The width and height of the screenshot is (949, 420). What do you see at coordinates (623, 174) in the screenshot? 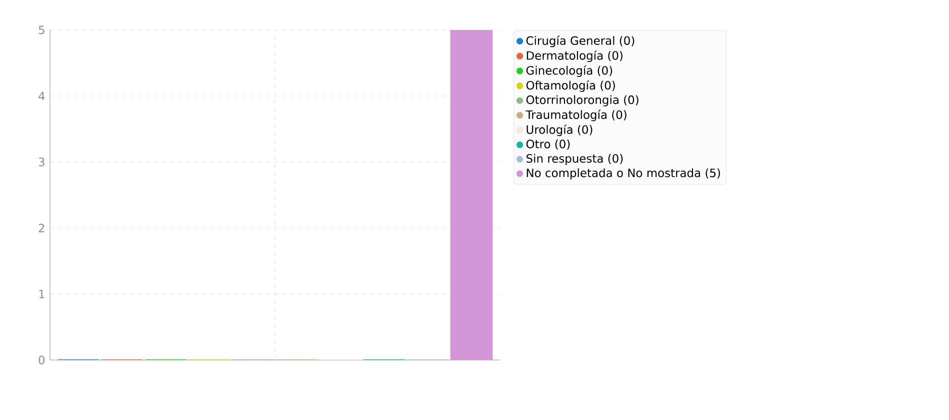
I see `legend-label: No completada o No mostrada (5)` at bounding box center [623, 174].